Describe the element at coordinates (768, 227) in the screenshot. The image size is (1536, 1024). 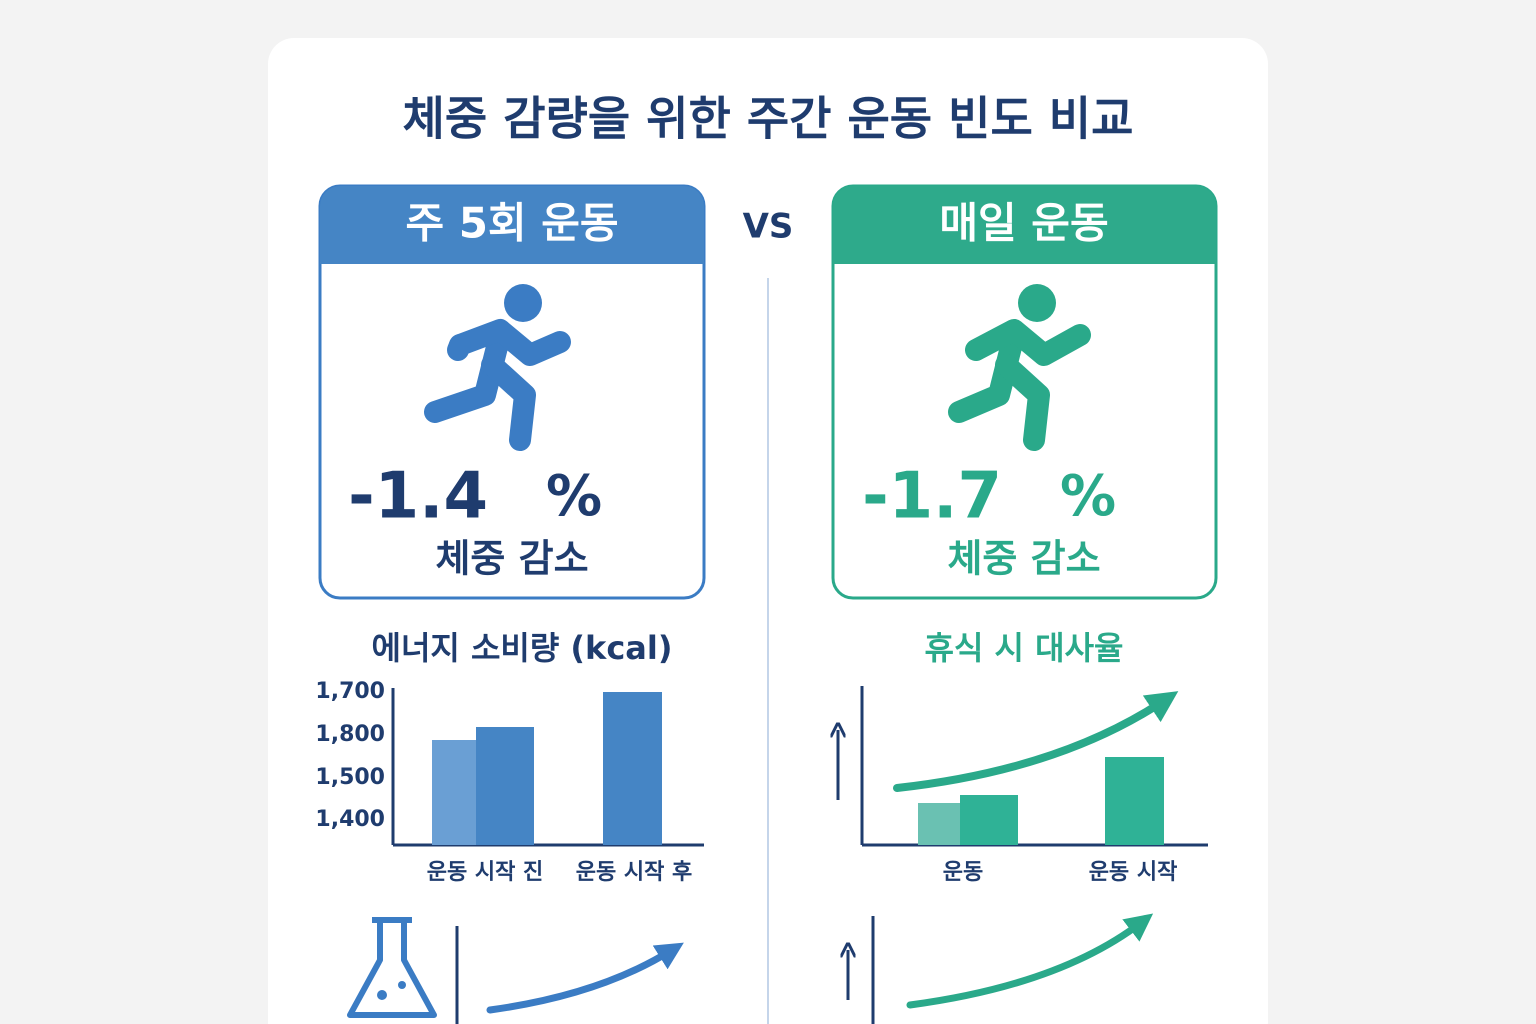
I see `vs-label: VS` at that location.